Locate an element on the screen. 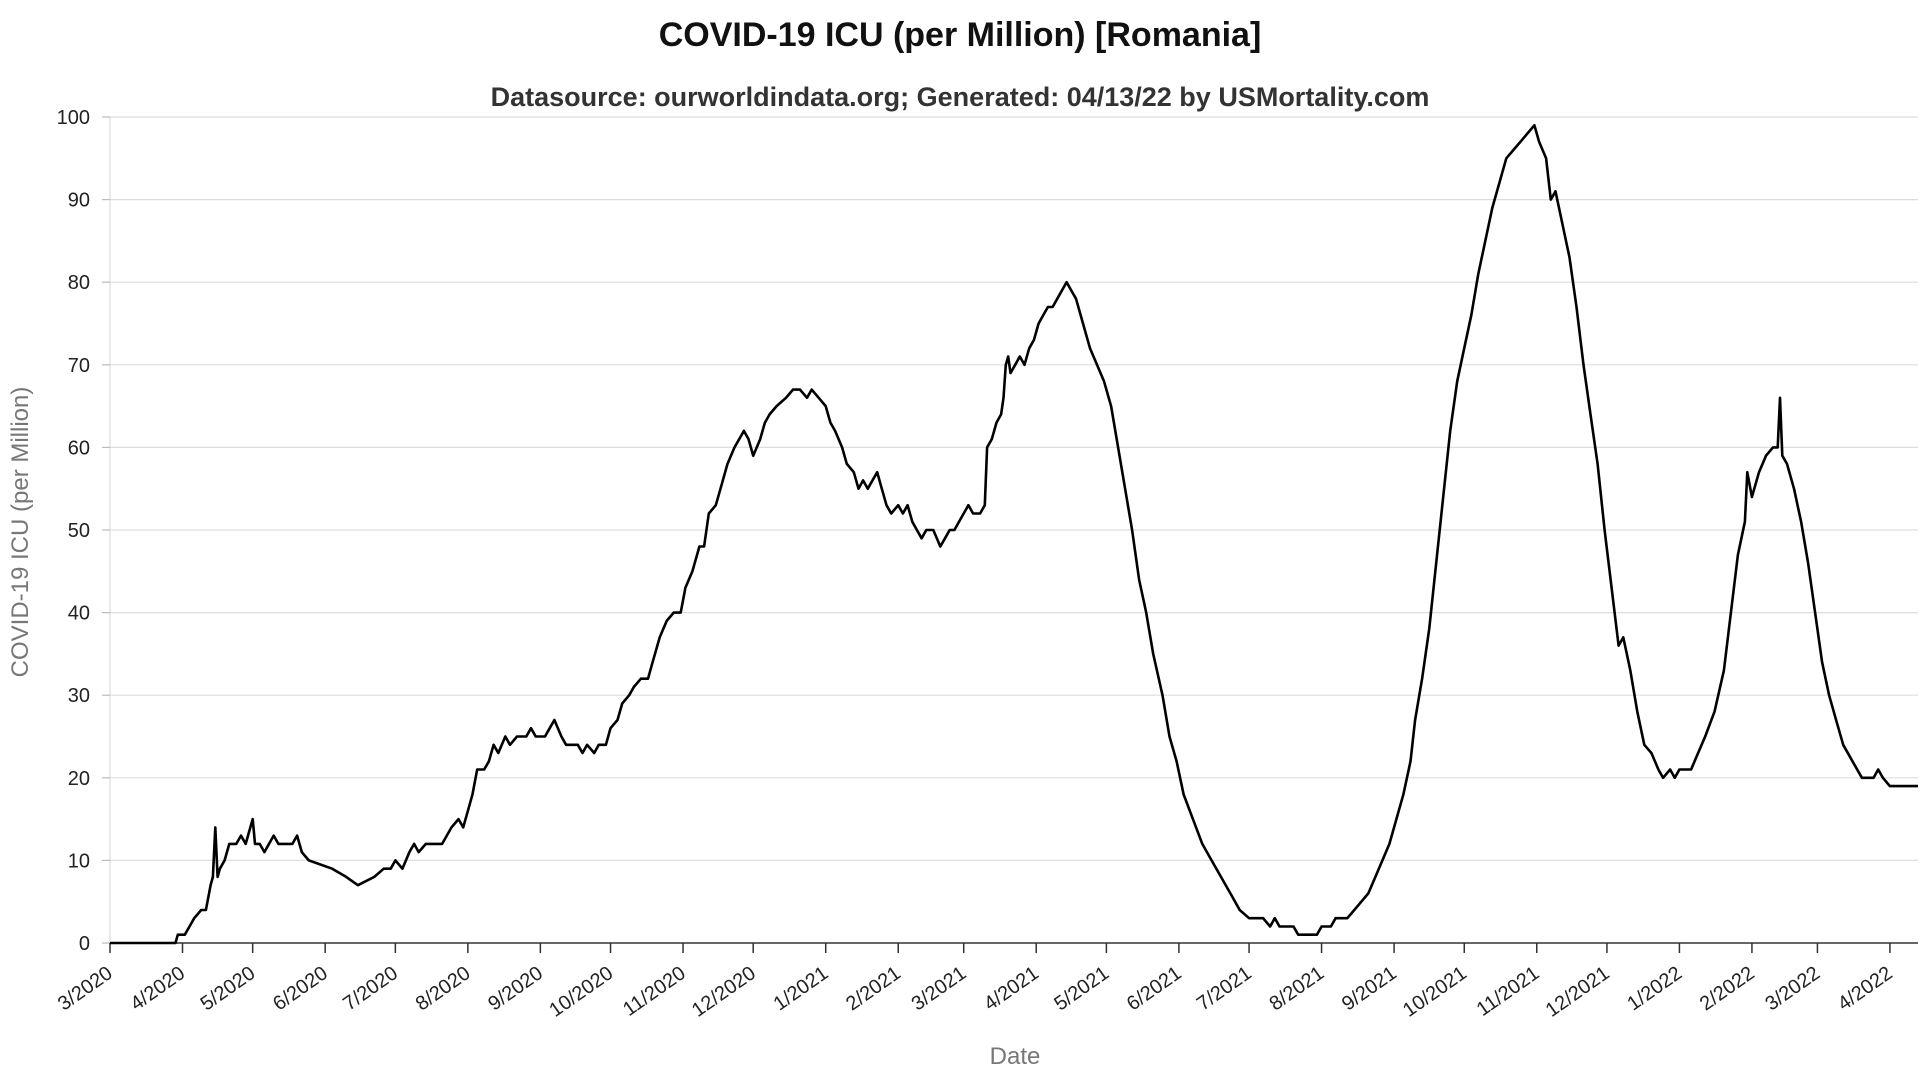  y-tick-label: 50 is located at coordinates (79, 531).